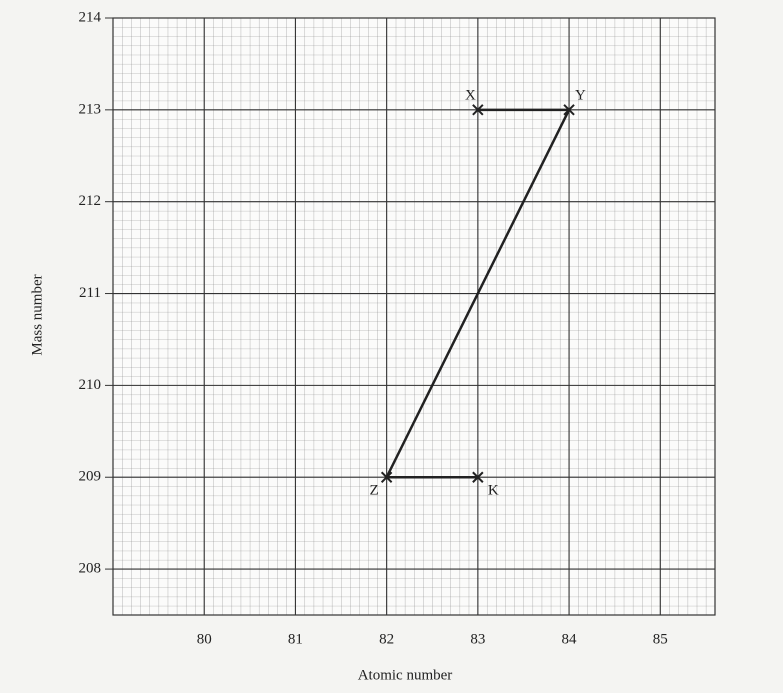  I want to click on y-tick-label: 208, so click(90, 569).